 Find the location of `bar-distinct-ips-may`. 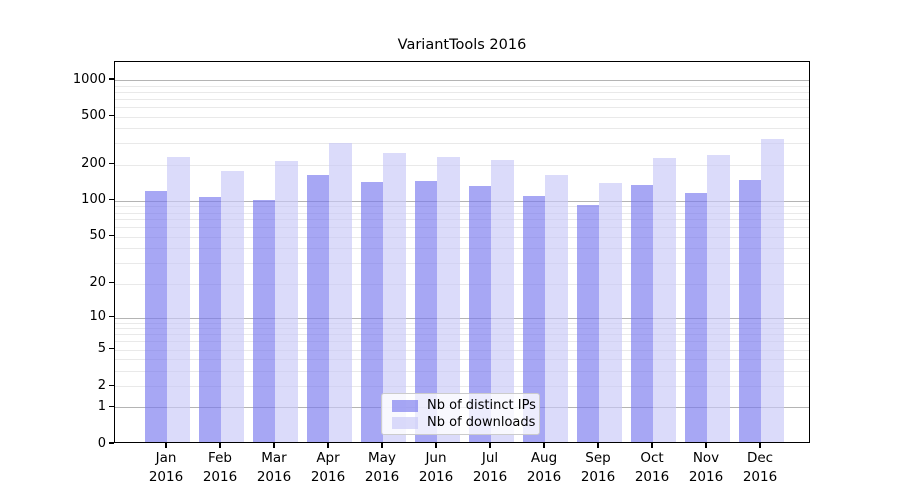

bar-distinct-ips-may is located at coordinates (371, 312).